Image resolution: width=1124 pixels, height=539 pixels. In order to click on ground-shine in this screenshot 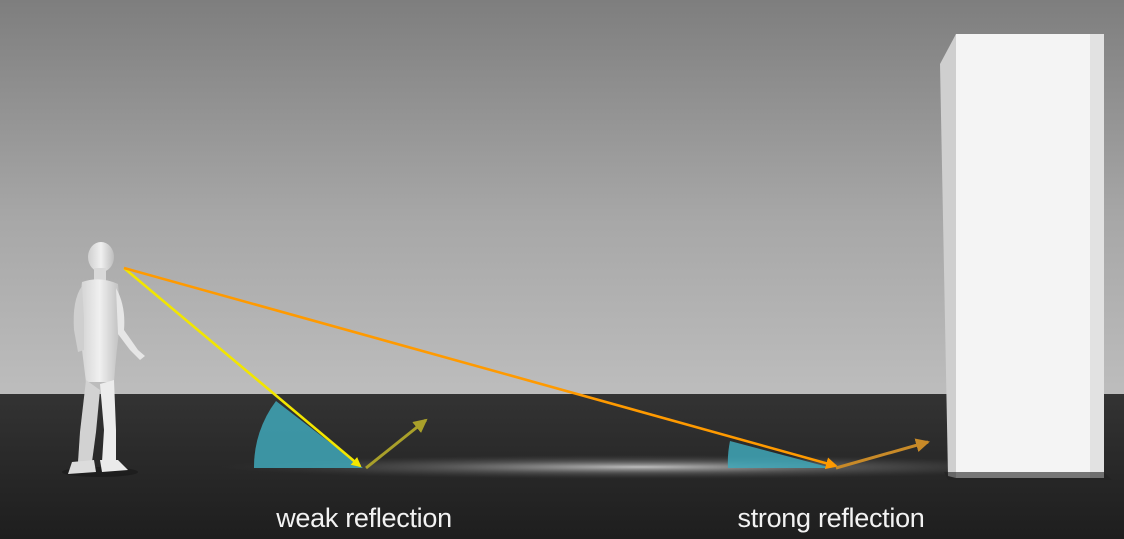, I will do `click(640, 467)`.